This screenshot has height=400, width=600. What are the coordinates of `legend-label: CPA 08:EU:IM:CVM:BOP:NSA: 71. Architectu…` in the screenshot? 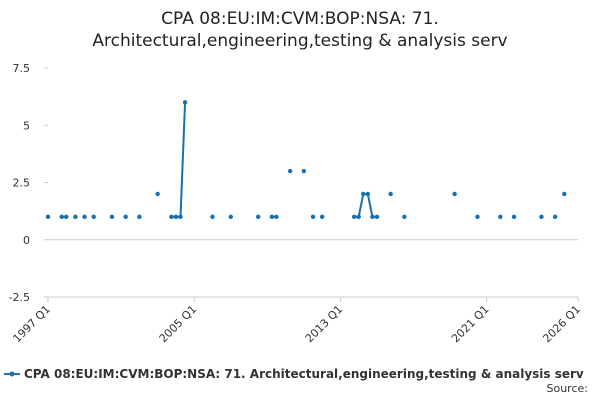 It's located at (304, 374).